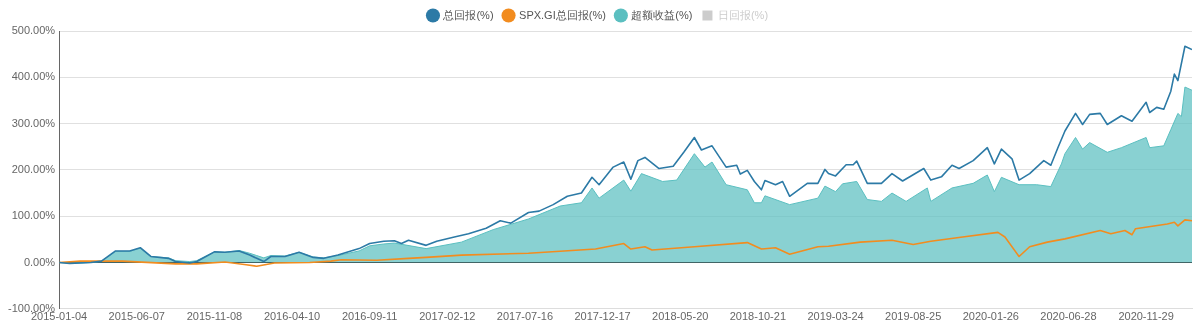  What do you see at coordinates (1146, 316) in the screenshot?
I see `x-tick-label: 2020-11-29` at bounding box center [1146, 316].